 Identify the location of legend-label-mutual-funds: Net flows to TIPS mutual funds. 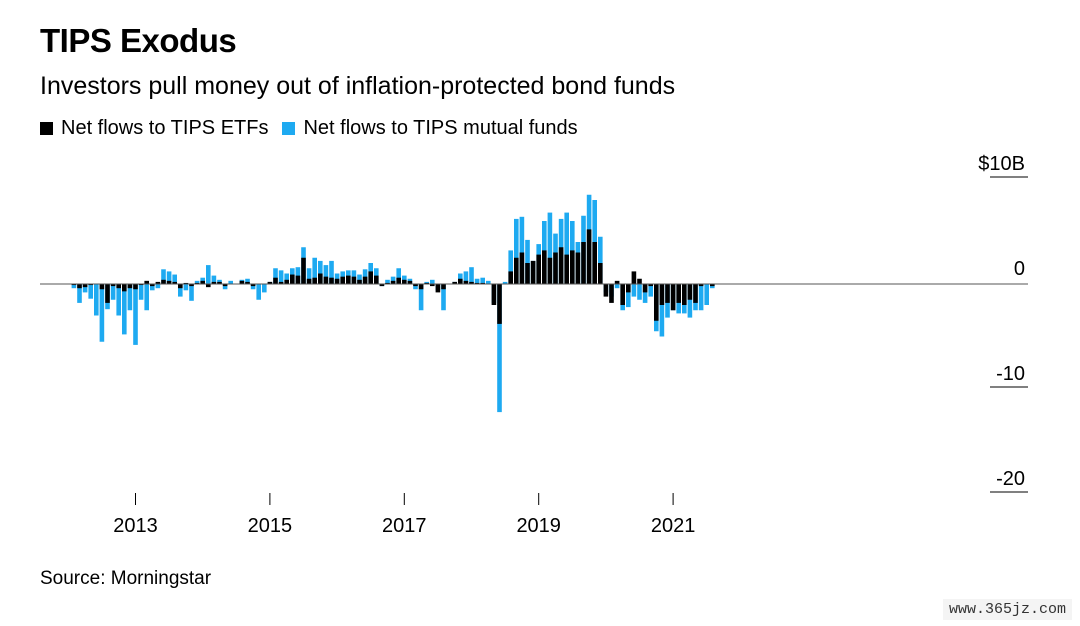
(440, 128).